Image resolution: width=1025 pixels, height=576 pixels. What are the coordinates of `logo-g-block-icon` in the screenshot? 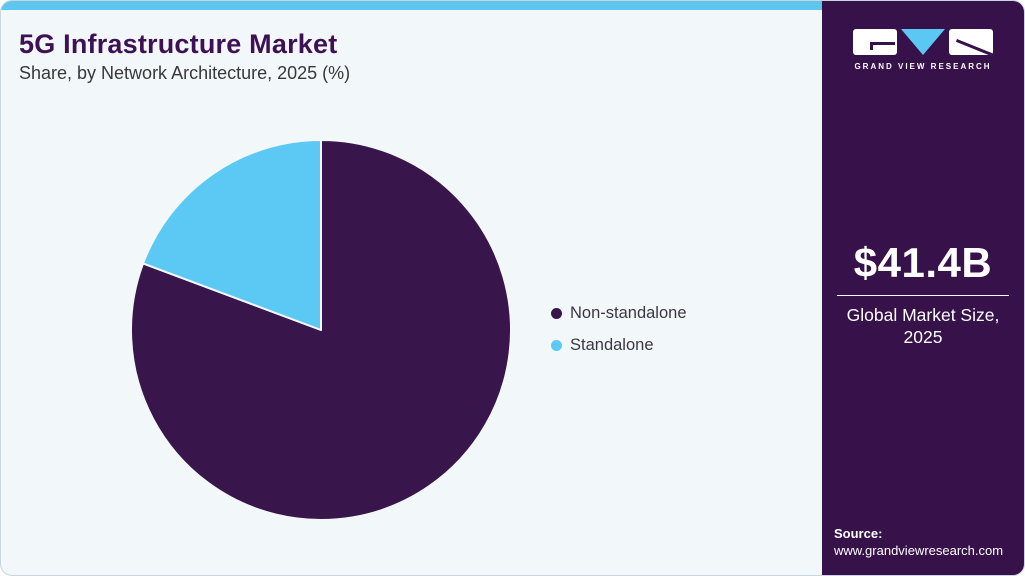 It's located at (875, 42).